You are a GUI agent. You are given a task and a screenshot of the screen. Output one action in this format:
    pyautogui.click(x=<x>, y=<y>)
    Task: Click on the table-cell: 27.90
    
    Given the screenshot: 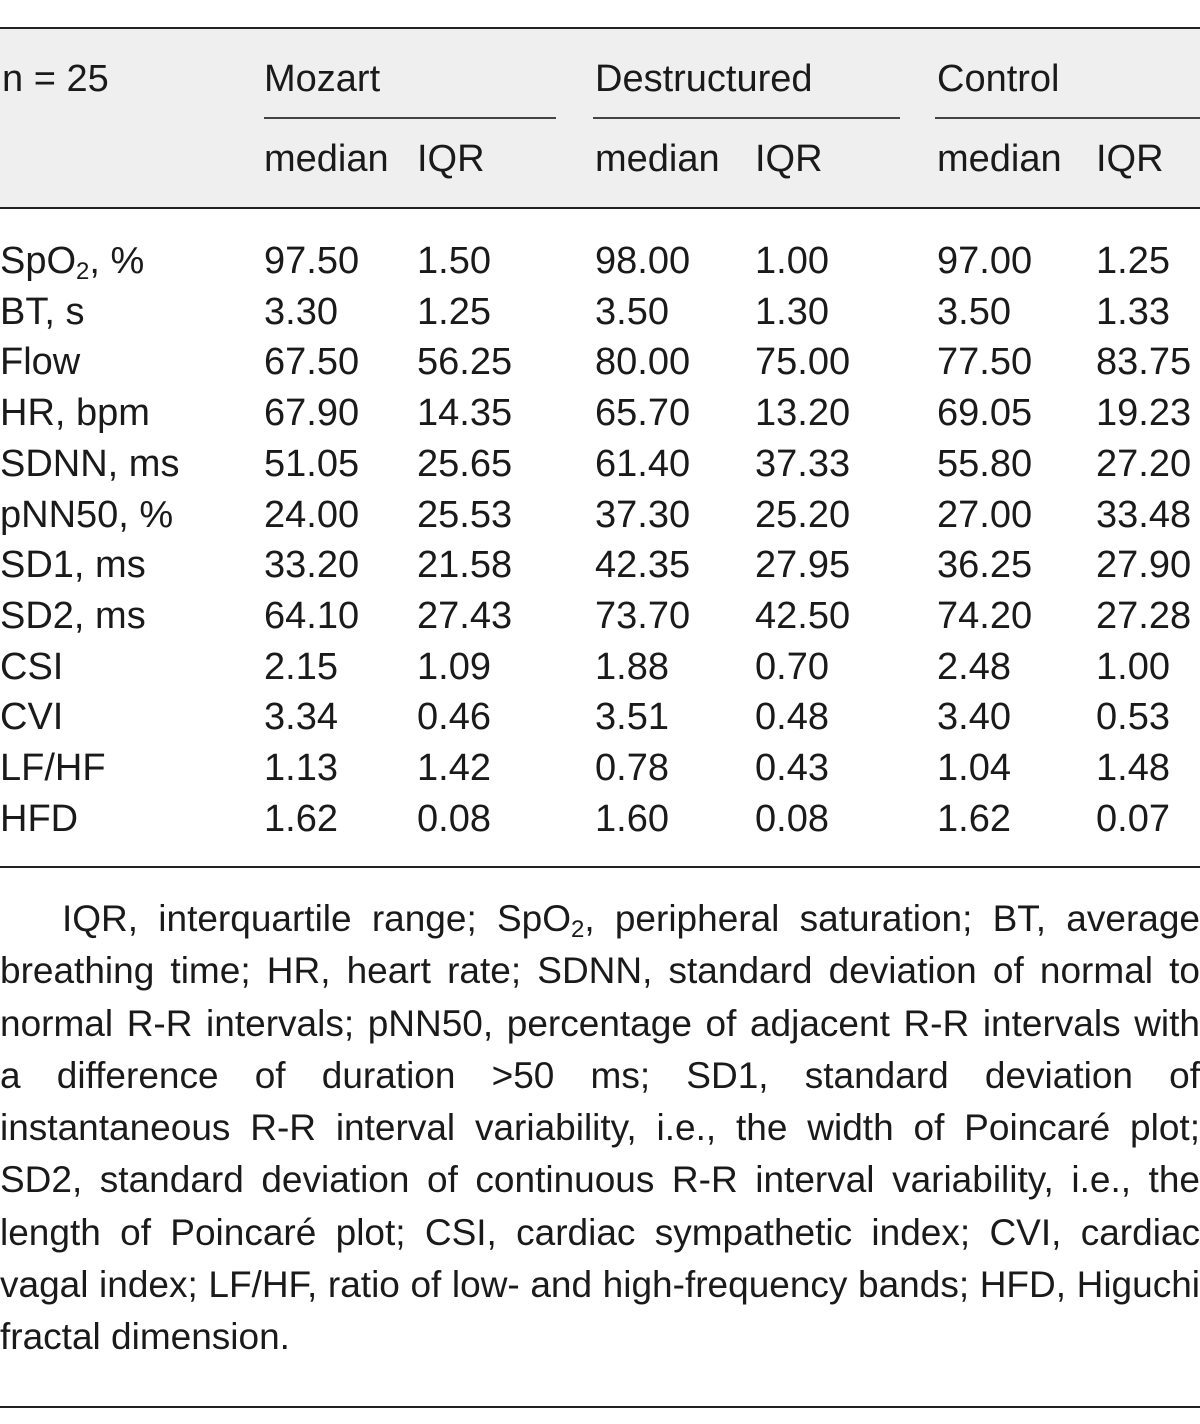 What is the action you would take?
    pyautogui.click(x=1144, y=565)
    